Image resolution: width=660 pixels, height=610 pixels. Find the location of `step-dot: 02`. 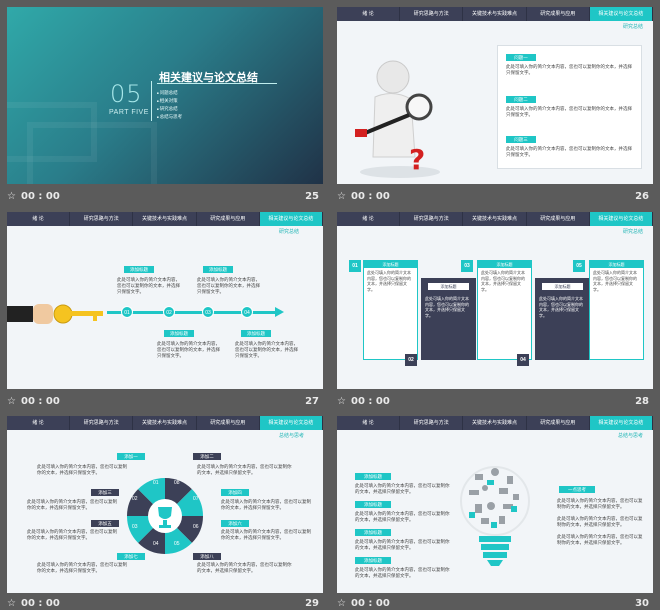

step-dot: 02 is located at coordinates (169, 312).